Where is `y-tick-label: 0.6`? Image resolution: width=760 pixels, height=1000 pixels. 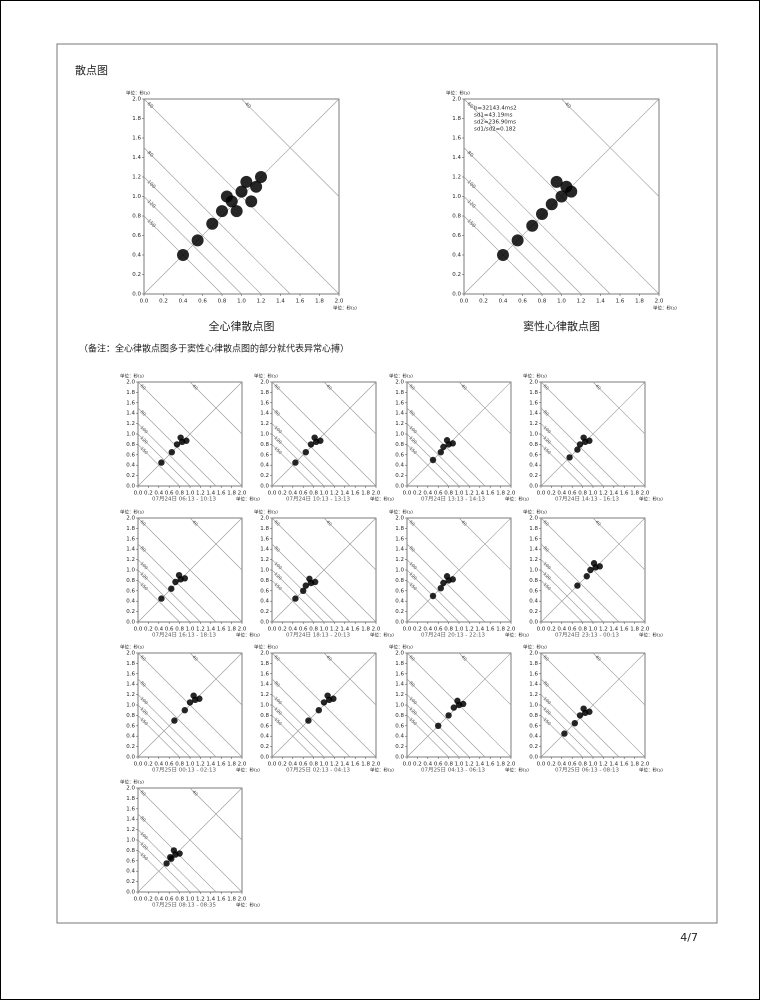
y-tick-label: 0.6 is located at coordinates (264, 726).